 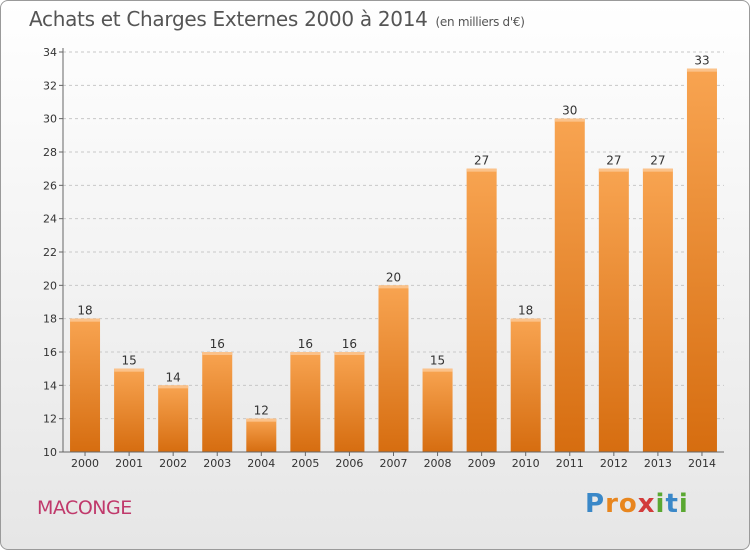 I want to click on city-name: MACONGE, so click(x=84, y=508).